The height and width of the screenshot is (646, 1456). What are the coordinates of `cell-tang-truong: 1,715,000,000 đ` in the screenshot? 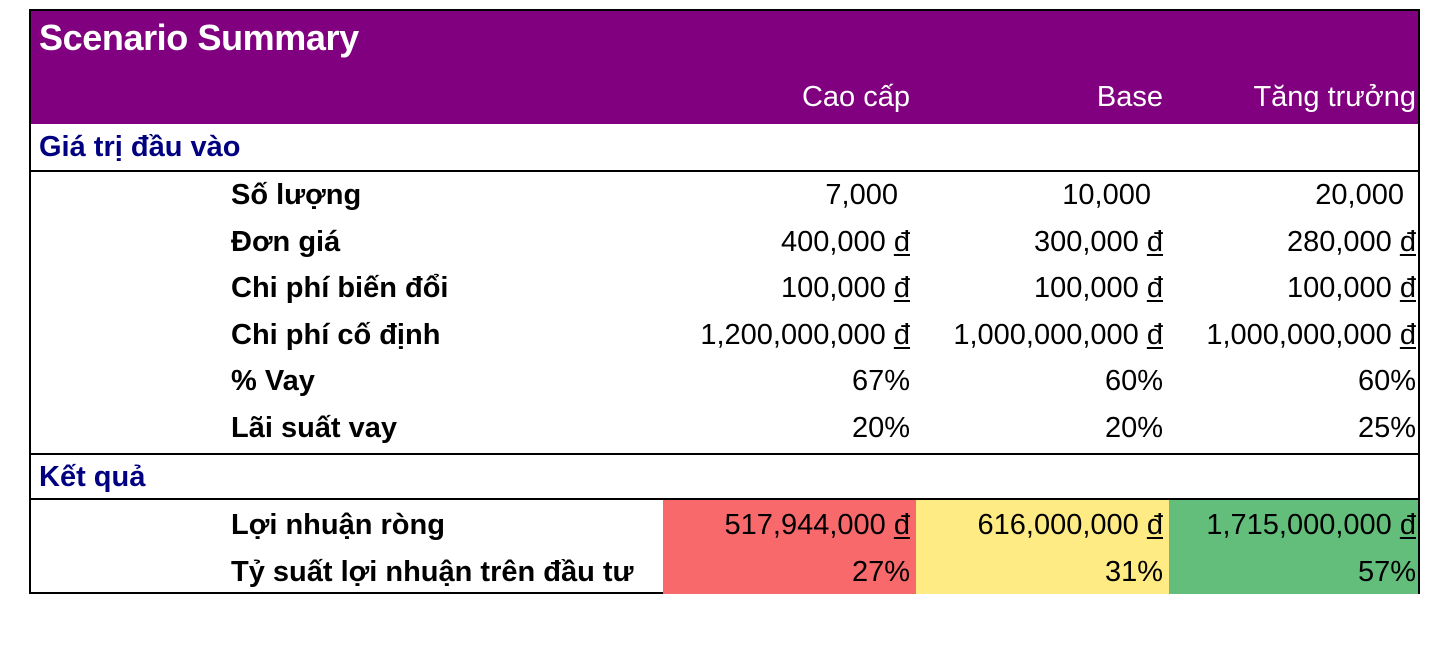 It's located at (1311, 525).